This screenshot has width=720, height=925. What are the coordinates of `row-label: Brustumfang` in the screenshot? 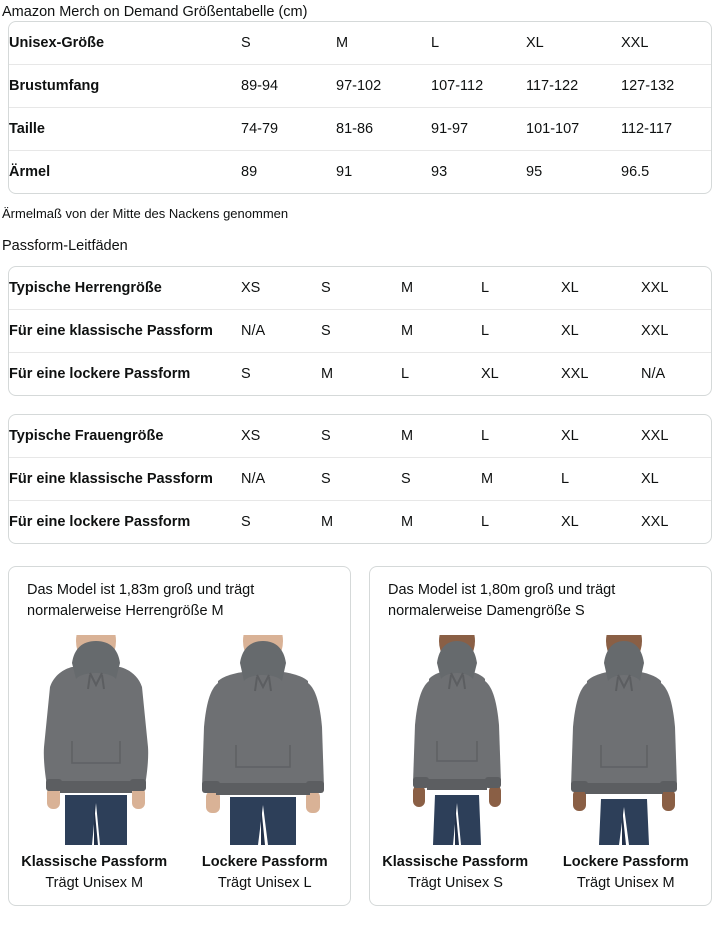 It's located at (125, 86).